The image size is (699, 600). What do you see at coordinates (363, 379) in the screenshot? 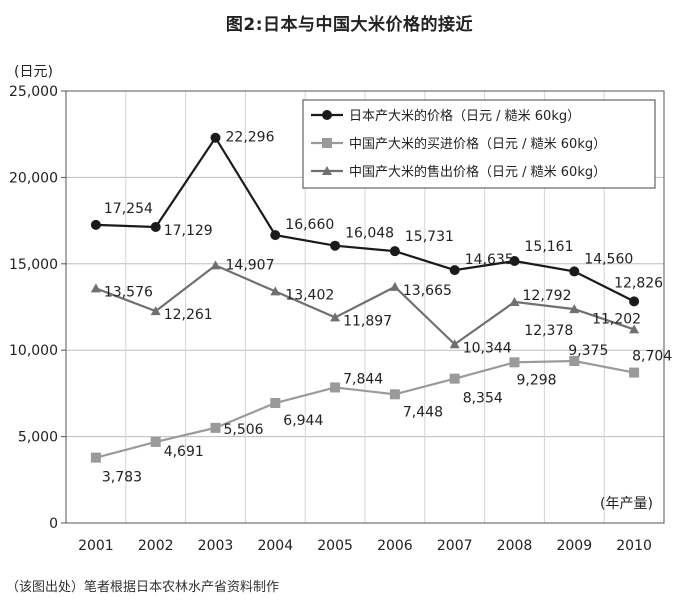
I see `data-label: 7,844` at bounding box center [363, 379].